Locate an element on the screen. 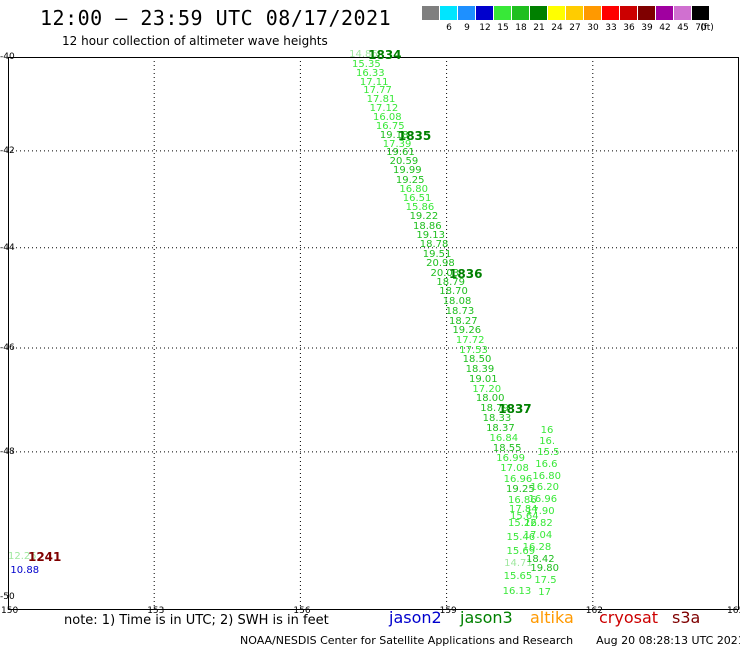  lat-tick-label: -42 is located at coordinates (7, 150).